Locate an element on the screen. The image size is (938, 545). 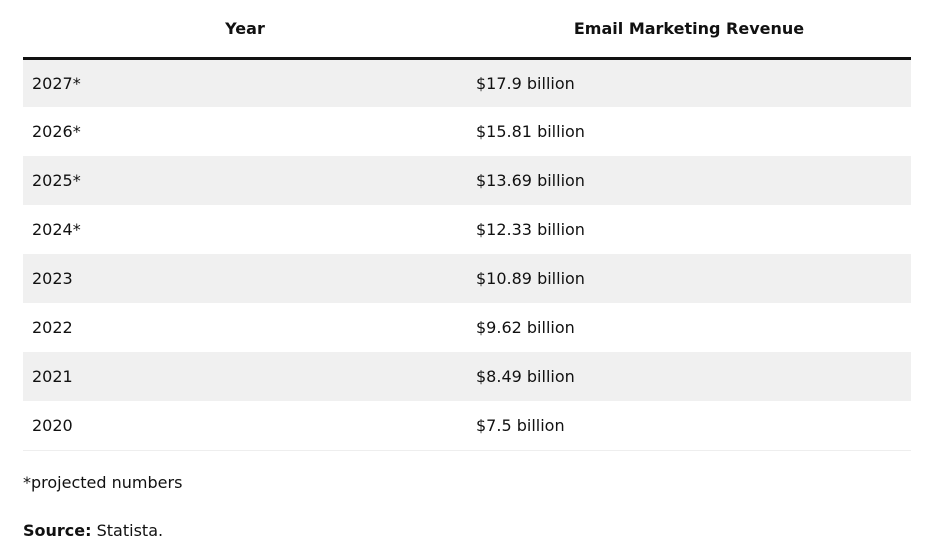
footnote: *projected numbers is located at coordinates (103, 482).